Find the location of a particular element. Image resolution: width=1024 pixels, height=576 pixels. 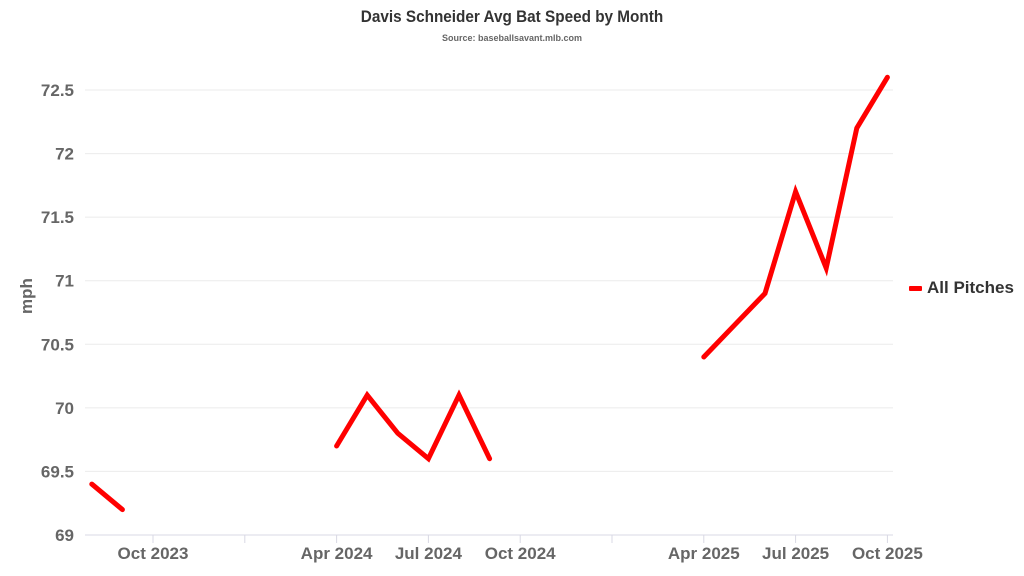

x-tick-label: Apr 2025 is located at coordinates (704, 553).